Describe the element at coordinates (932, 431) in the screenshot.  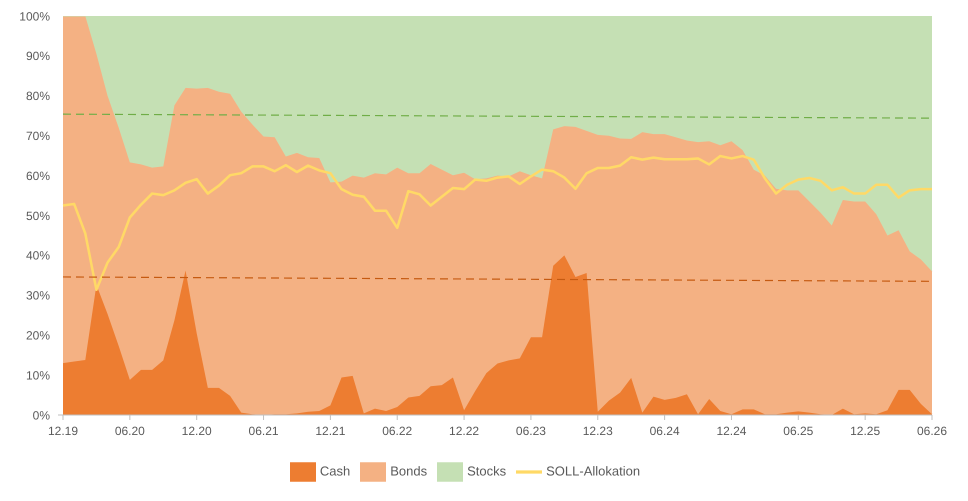
I see `x-tick-label: 06.26` at that location.